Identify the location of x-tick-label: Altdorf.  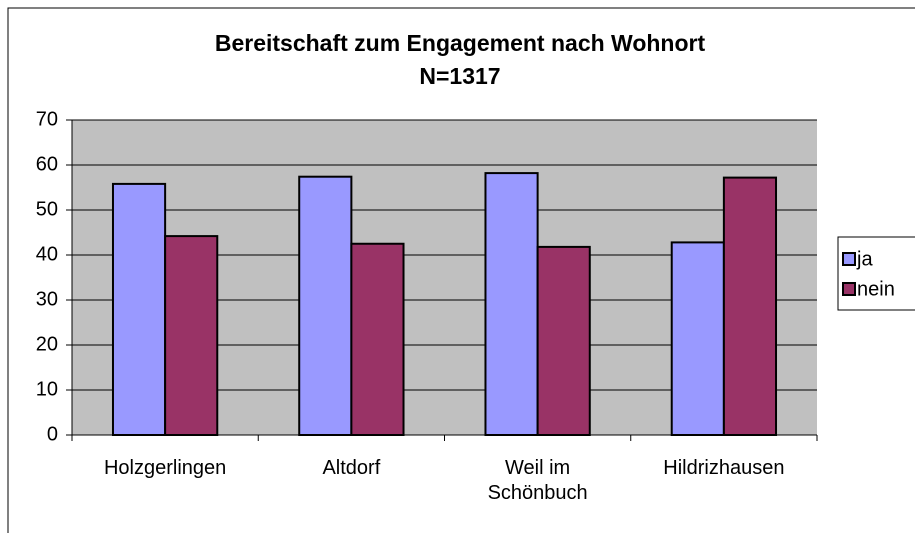
(351, 468).